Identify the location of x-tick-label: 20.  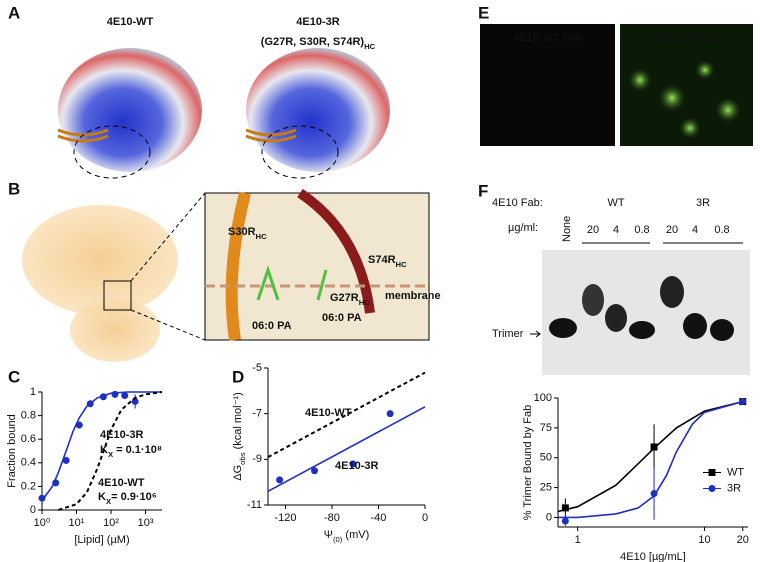
(743, 540).